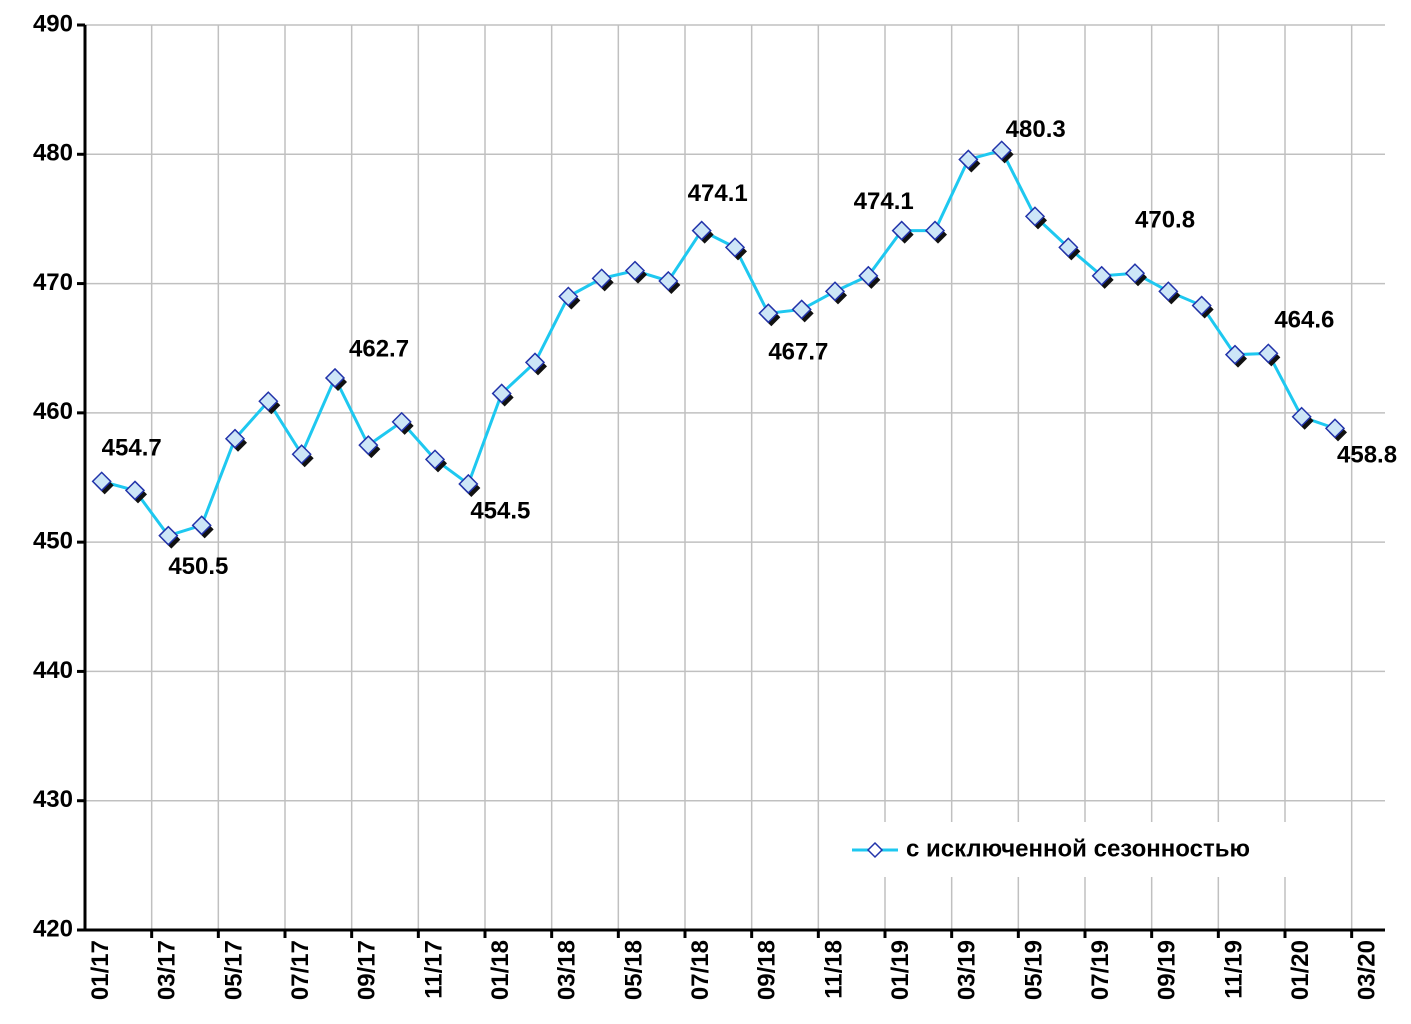 This screenshot has width=1411, height=1024. Describe the element at coordinates (1367, 970) in the screenshot. I see `x-tick-label: 03/20` at that location.